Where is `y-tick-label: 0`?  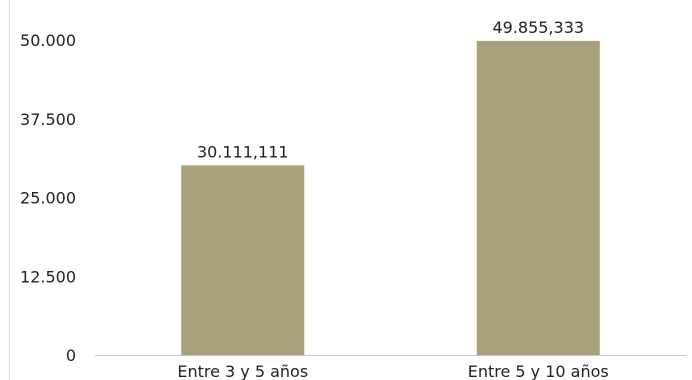 y-tick-label: 0 is located at coordinates (71, 355).